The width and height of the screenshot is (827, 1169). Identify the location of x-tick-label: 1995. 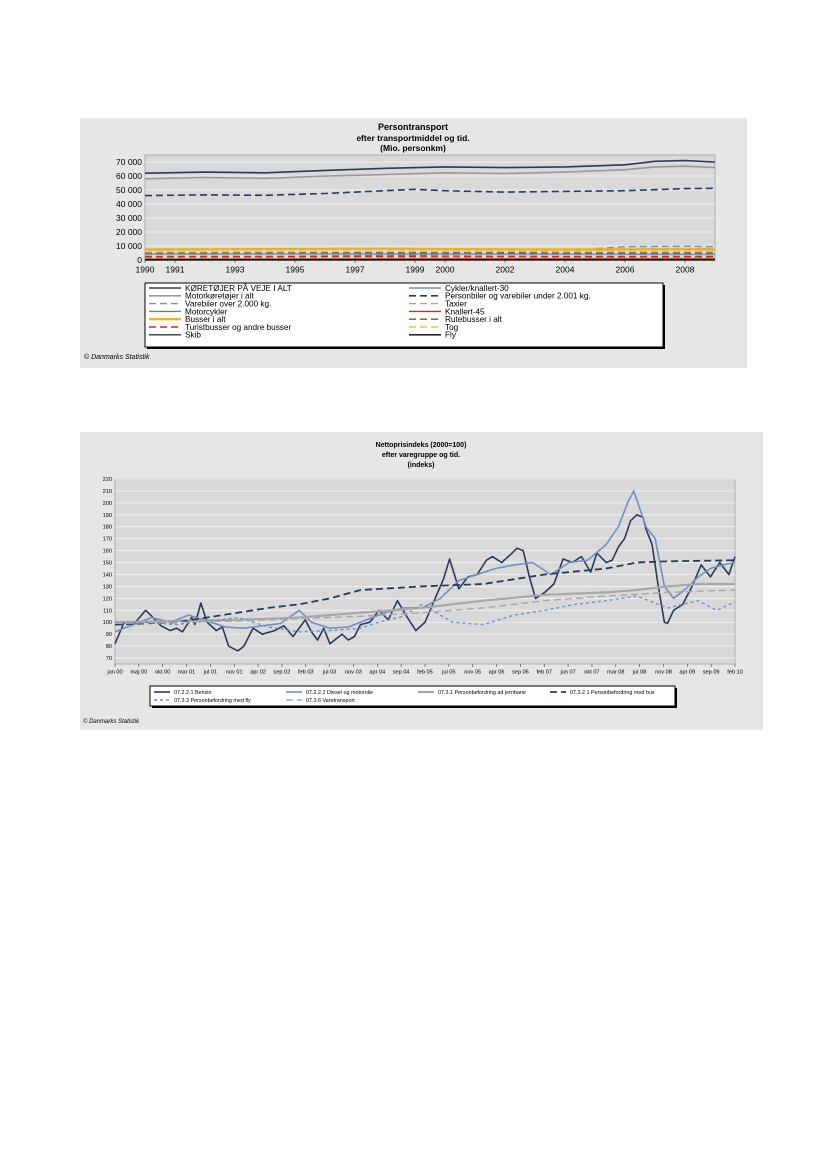
(295, 270).